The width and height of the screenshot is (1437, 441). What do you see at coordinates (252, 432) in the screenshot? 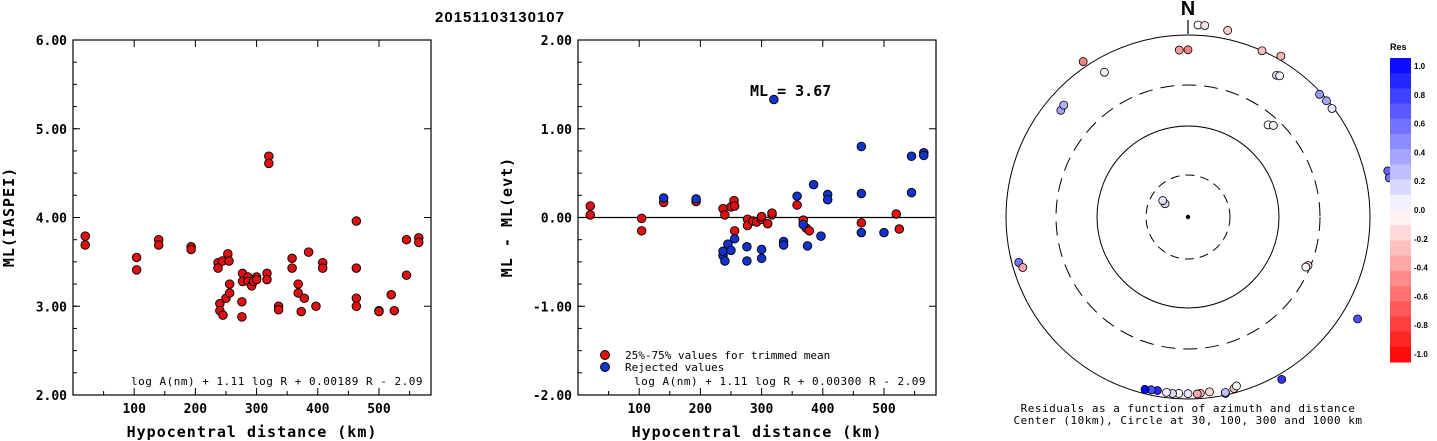
I see `left-x-axis-label: Hypocentral distance (km)` at bounding box center [252, 432].